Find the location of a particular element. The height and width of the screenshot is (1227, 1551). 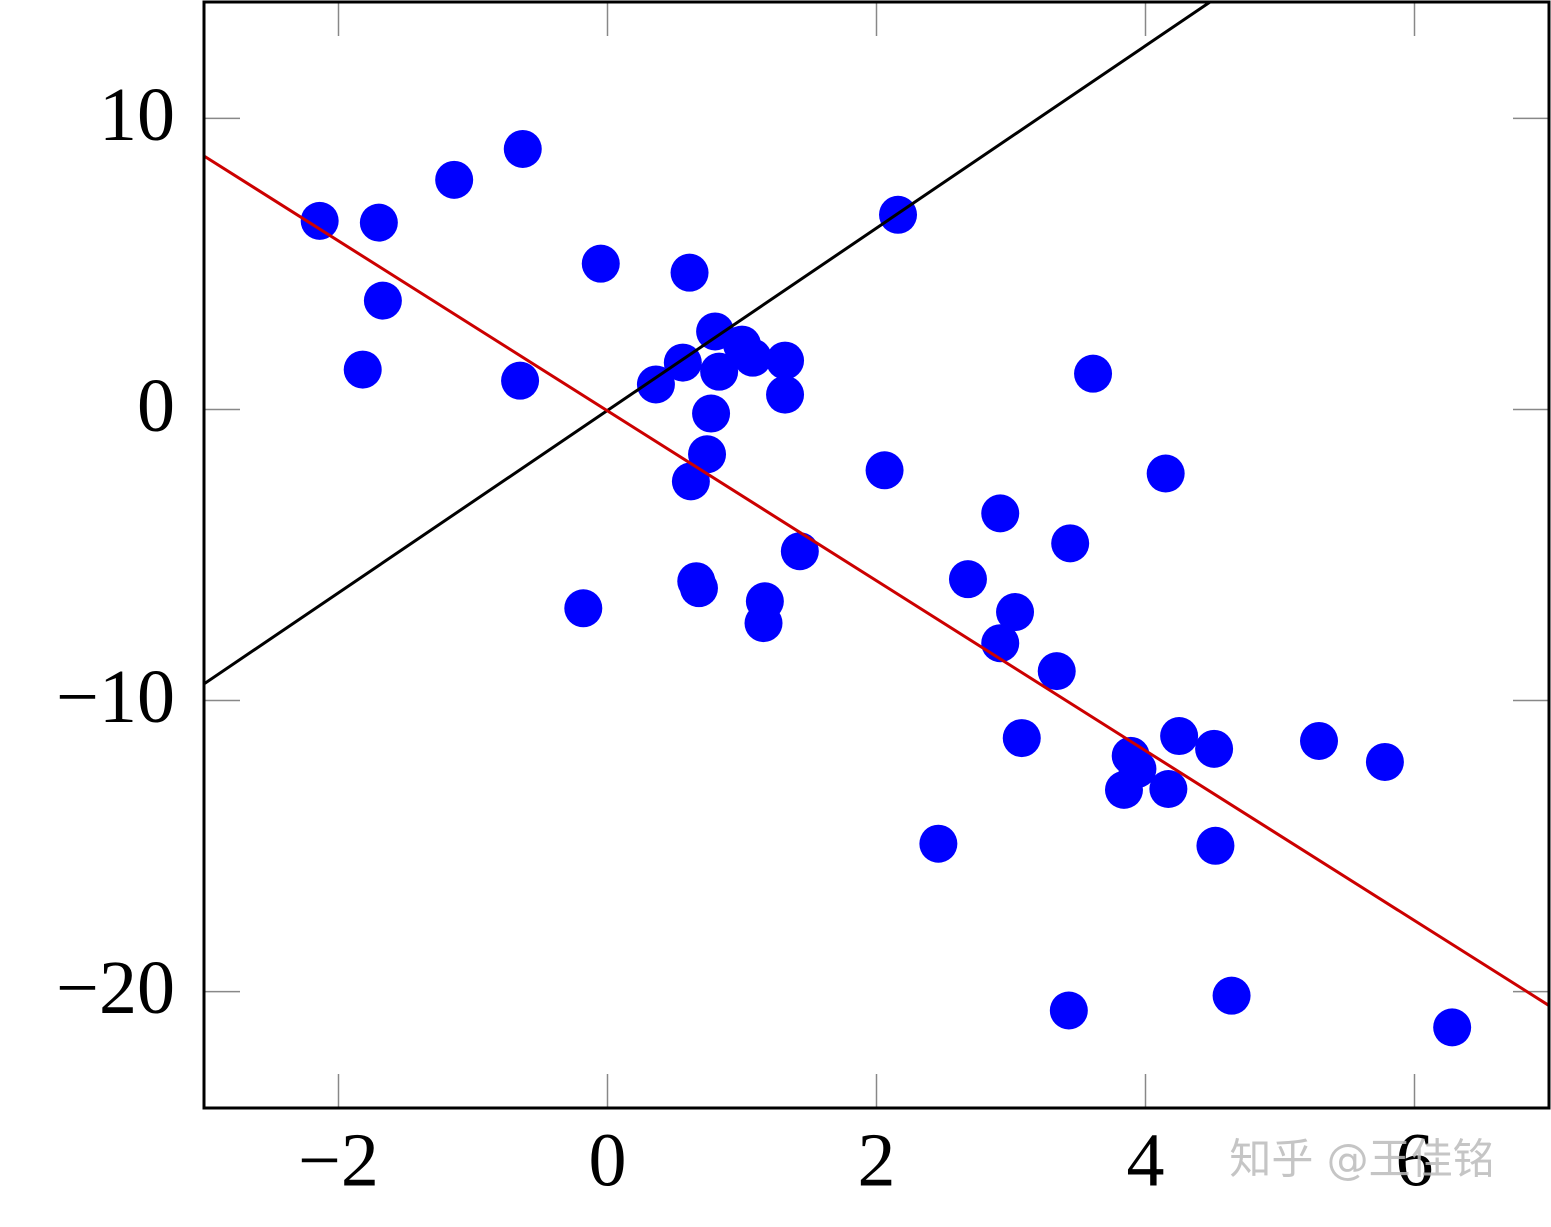

y-tick-label: 10 is located at coordinates (137, 115).